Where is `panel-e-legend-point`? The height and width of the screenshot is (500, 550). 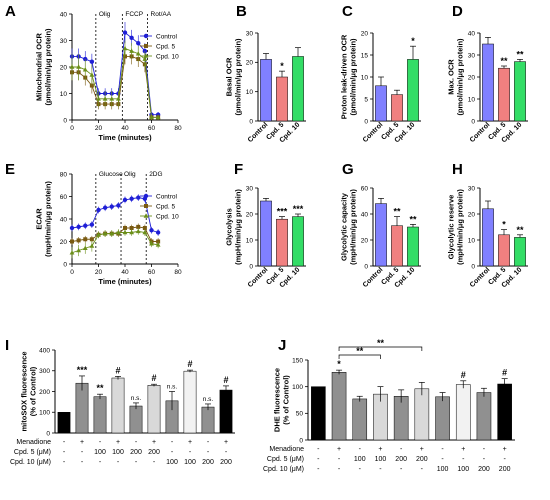
panel-e-legend-point is located at coordinates (146, 215).